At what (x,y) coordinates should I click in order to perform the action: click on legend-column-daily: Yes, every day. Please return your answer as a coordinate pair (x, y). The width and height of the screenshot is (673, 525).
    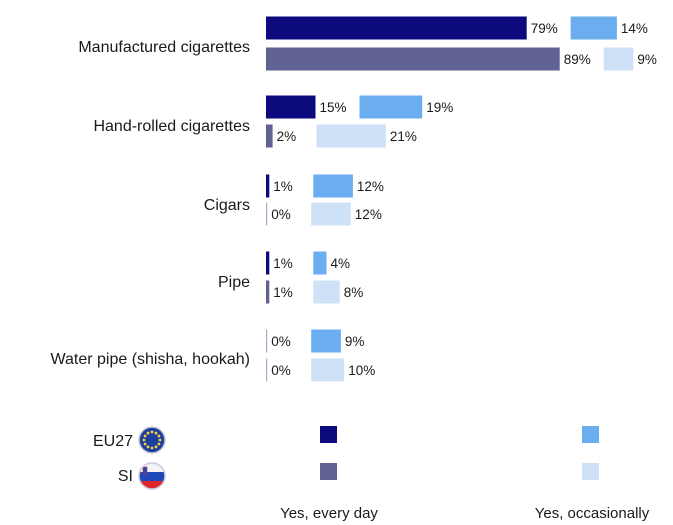
    Looking at the image, I should click on (329, 513).